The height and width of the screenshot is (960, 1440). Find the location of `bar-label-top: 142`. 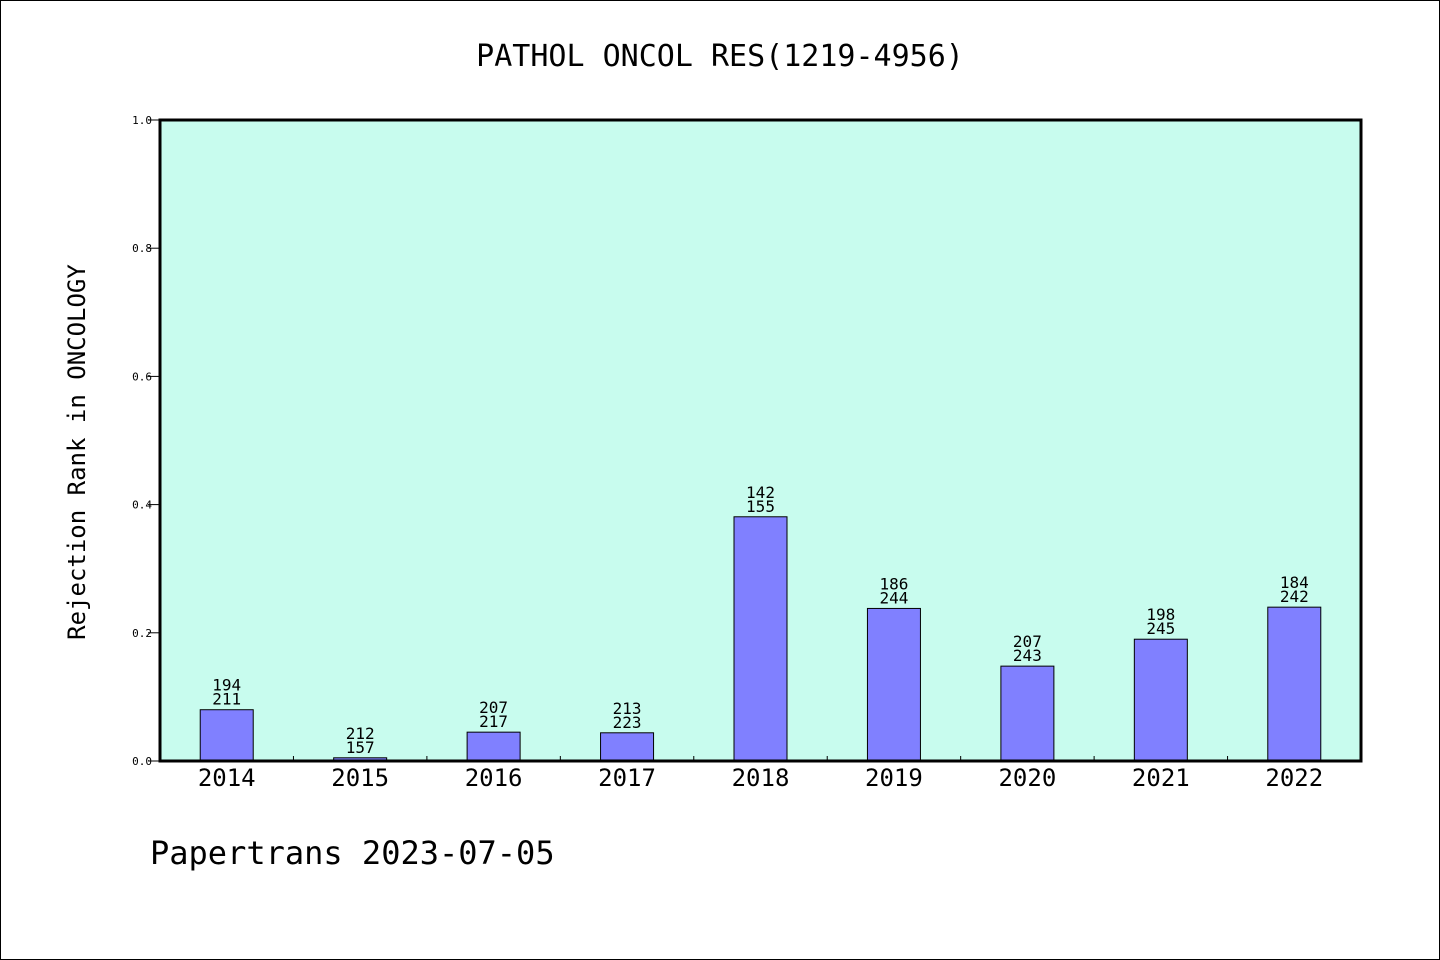

bar-label-top: 142 is located at coordinates (760, 492).